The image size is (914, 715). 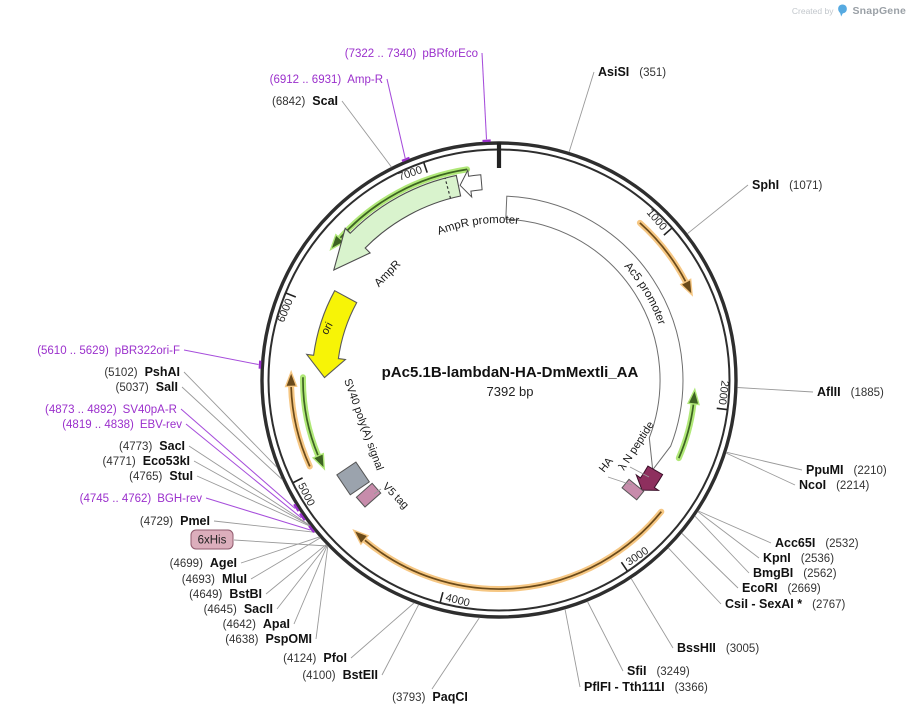 I want to click on enzyme-name: PmeI, so click(x=195, y=521).